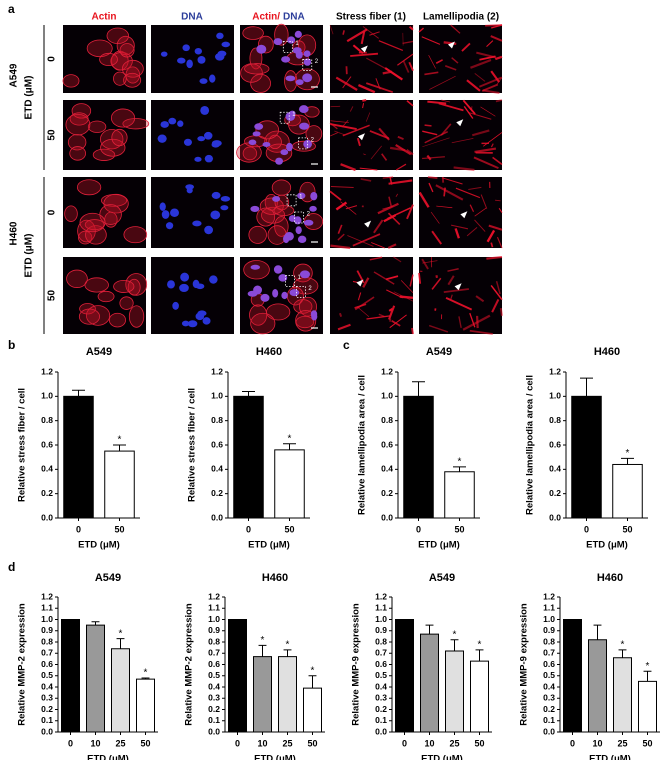 Image resolution: width=667 pixels, height=765 pixels. Describe the element at coordinates (555, 396) in the screenshot. I see `y-tick-label: 1.0` at that location.